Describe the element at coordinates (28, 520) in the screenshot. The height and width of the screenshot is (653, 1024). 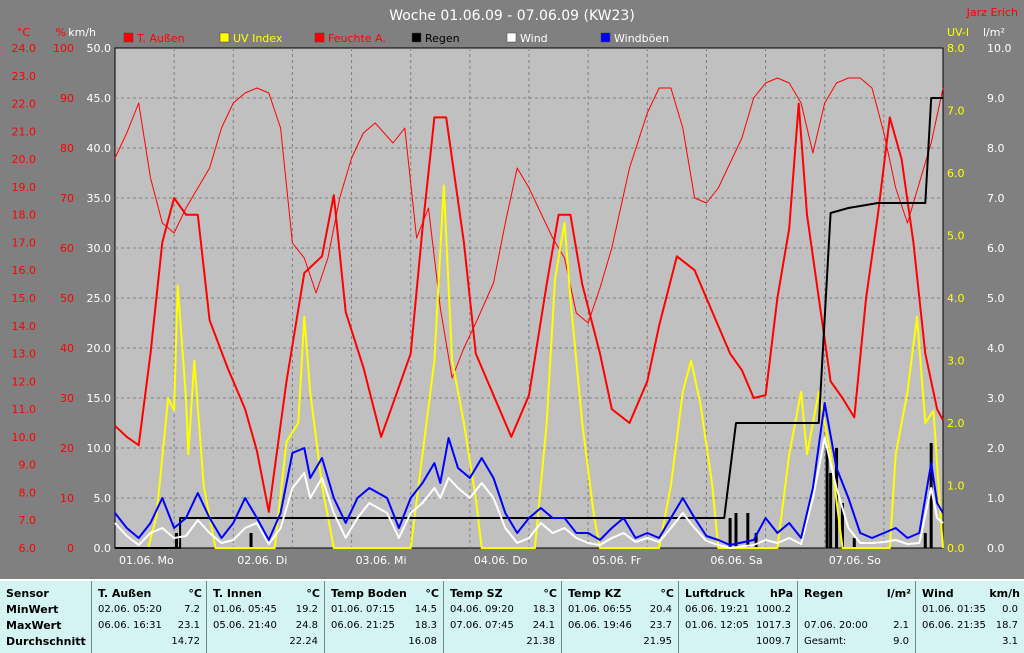
I see `axis-tick-label-left1: 7.0` at that location.